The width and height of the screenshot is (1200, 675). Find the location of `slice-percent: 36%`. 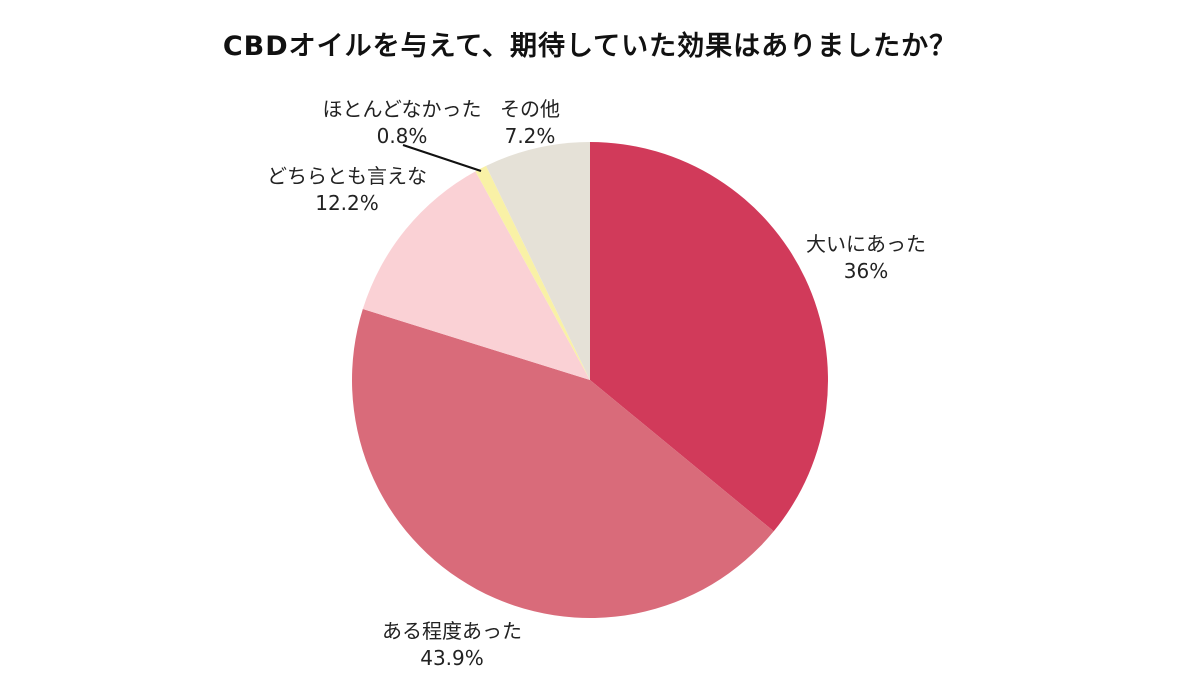

slice-percent: 36% is located at coordinates (866, 271).